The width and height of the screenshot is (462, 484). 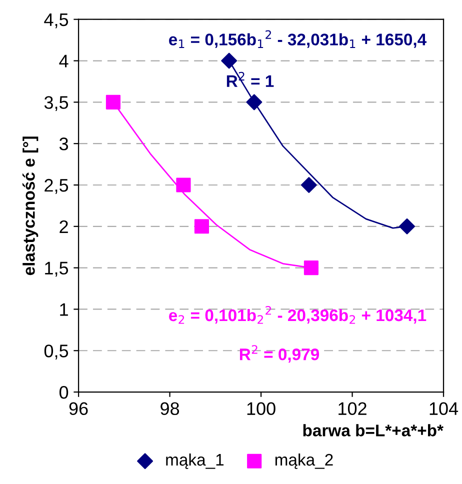 I want to click on y-tick-label: 2, so click(x=64, y=226).